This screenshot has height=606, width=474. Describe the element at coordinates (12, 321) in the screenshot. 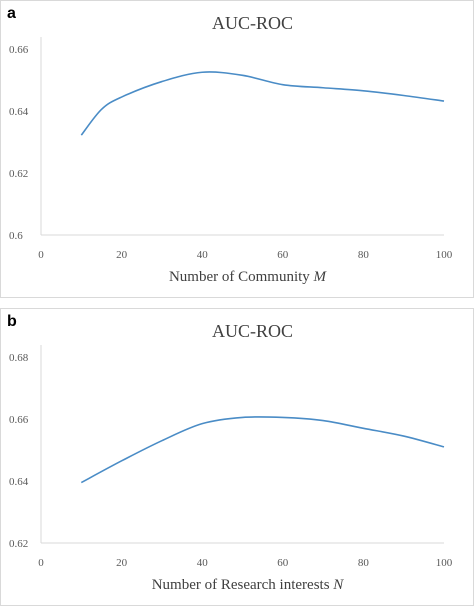

I see `panel-letter-b: b` at that location.